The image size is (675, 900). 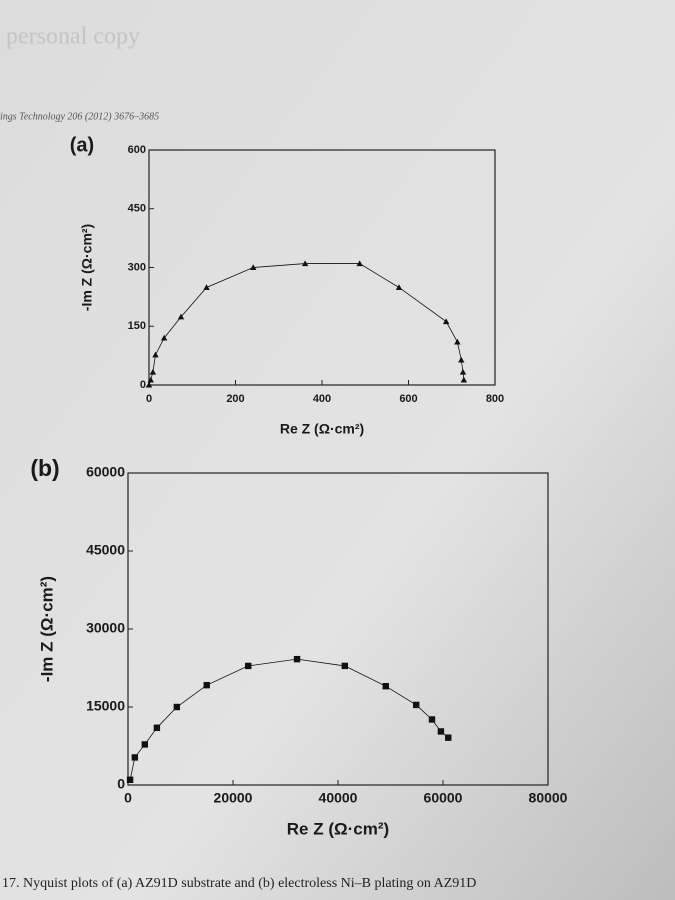 What do you see at coordinates (82, 145) in the screenshot?
I see `panel-label: (a)` at bounding box center [82, 145].